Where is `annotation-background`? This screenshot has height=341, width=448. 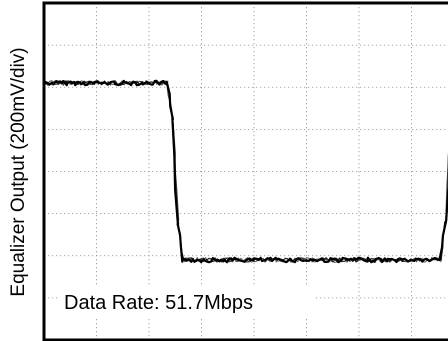 annotation-background is located at coordinates (187, 302).